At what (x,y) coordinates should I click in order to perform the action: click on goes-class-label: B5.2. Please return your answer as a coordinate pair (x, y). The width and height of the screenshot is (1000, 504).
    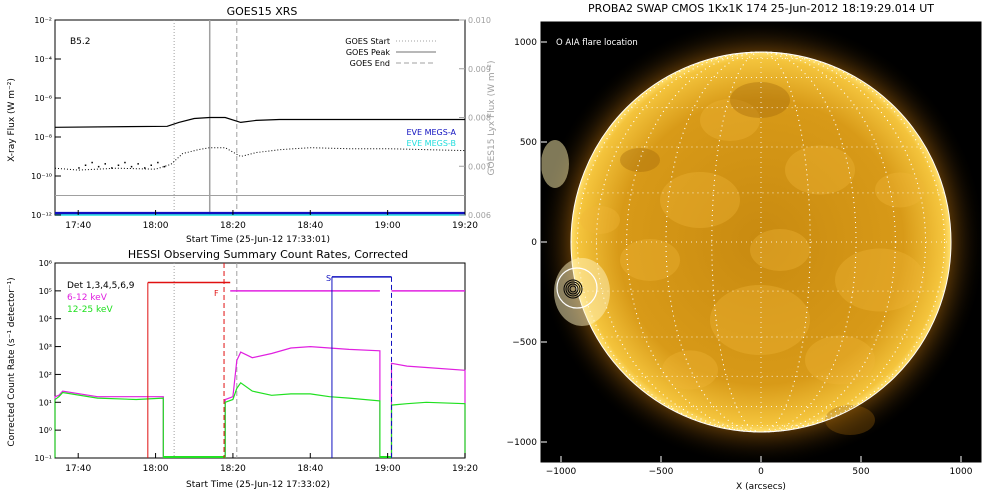
    Looking at the image, I should click on (80, 42).